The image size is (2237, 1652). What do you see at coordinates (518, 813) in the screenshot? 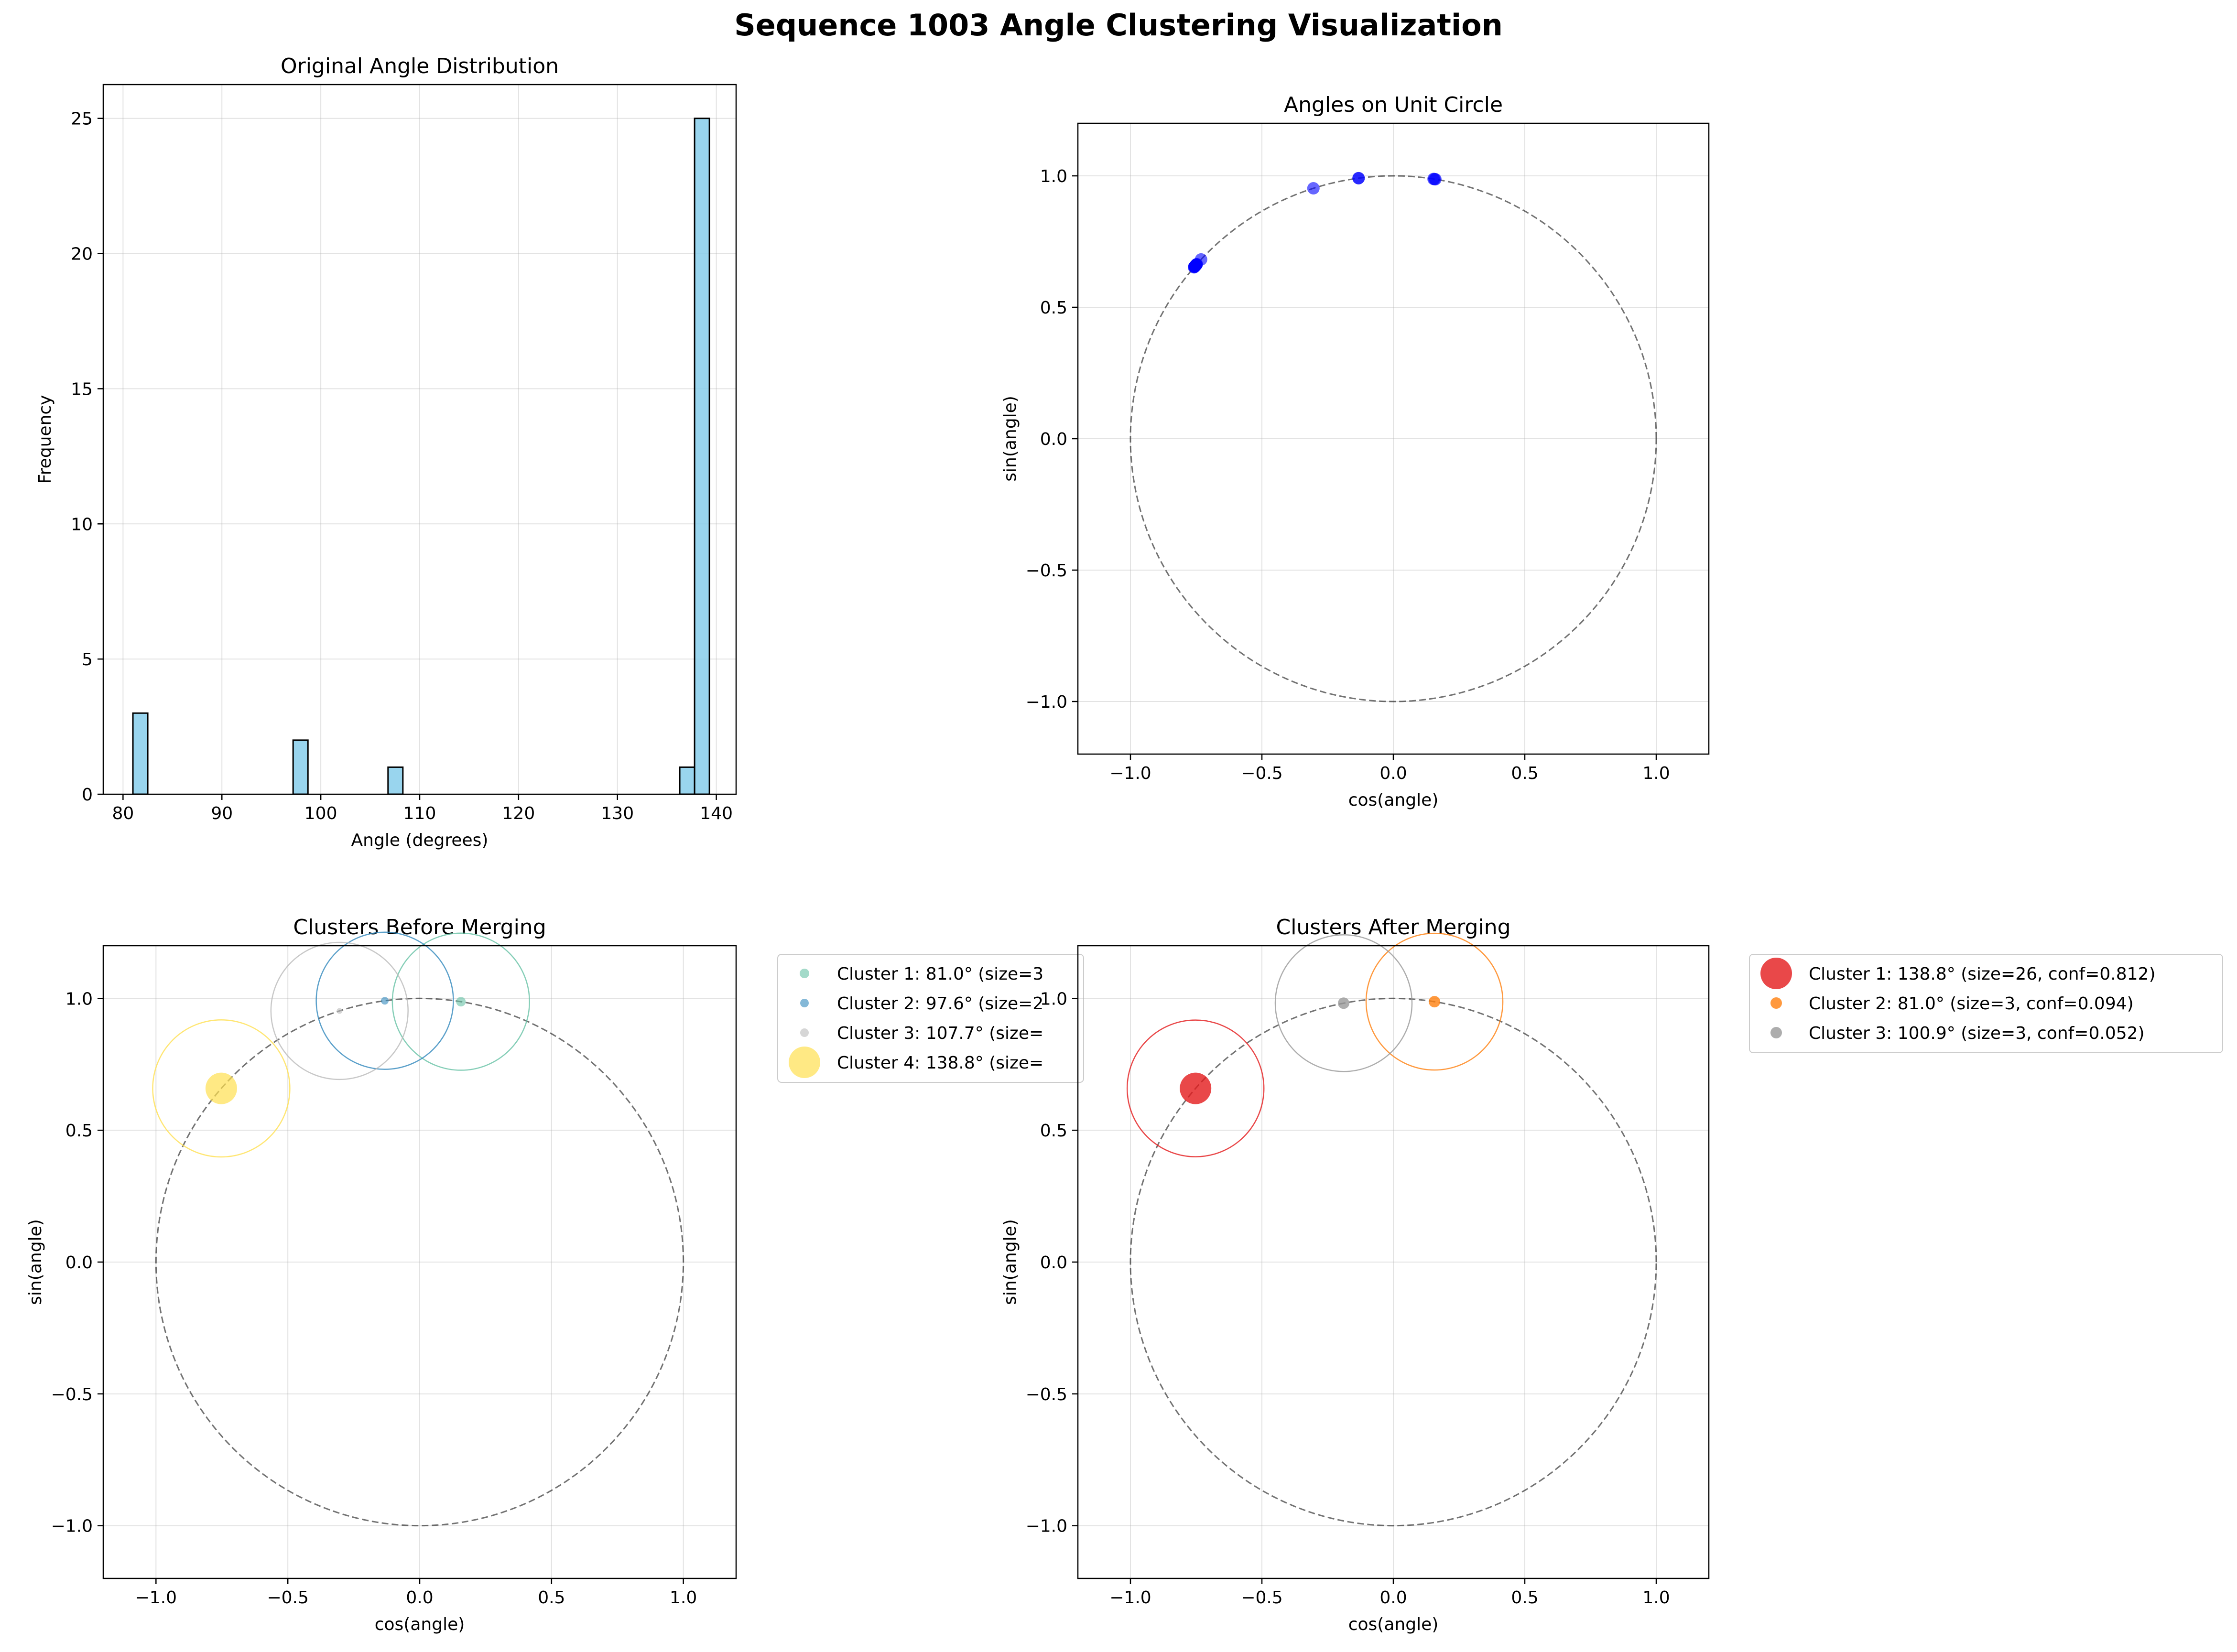
I see `x-tick-label: 120` at bounding box center [518, 813].